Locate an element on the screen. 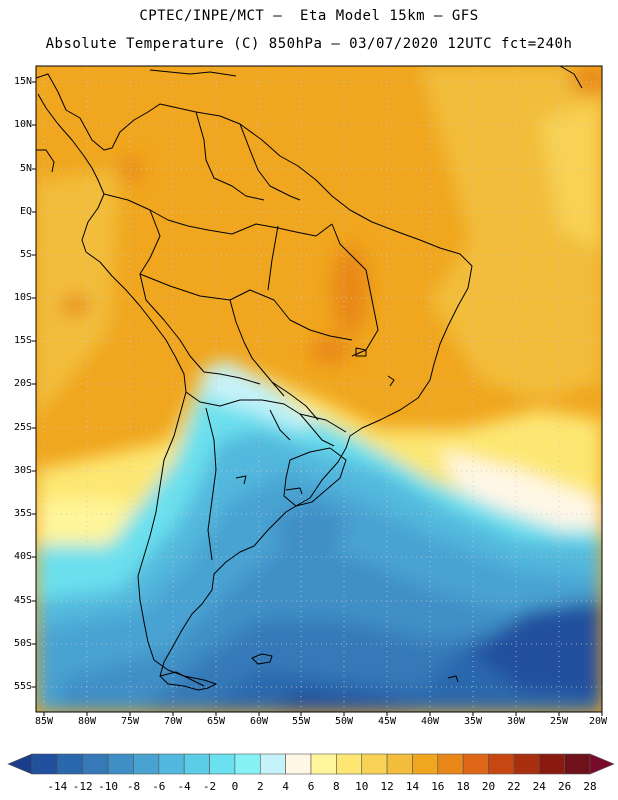 Image resolution: width=618 pixels, height=800 pixels. color-scale-label: 0 is located at coordinates (235, 786).